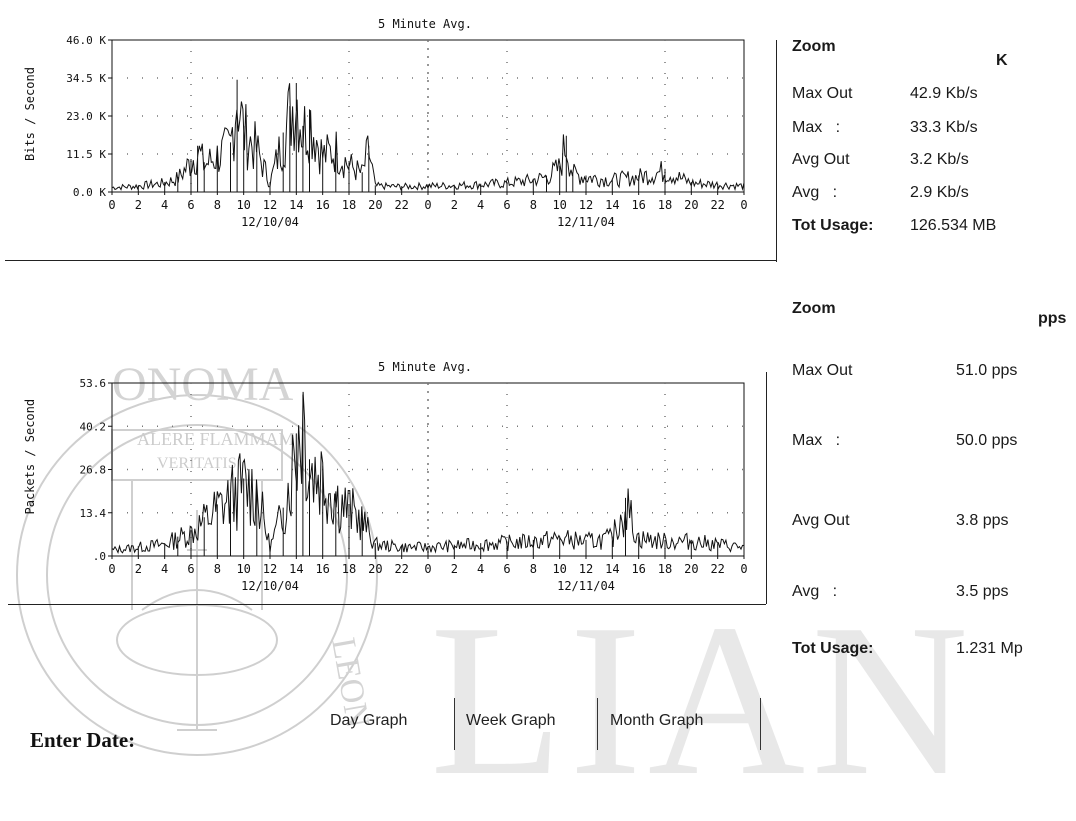 The image size is (1076, 821). Describe the element at coordinates (203, 384) in the screenshot. I see `watermark-seal-text: ONOMA` at that location.